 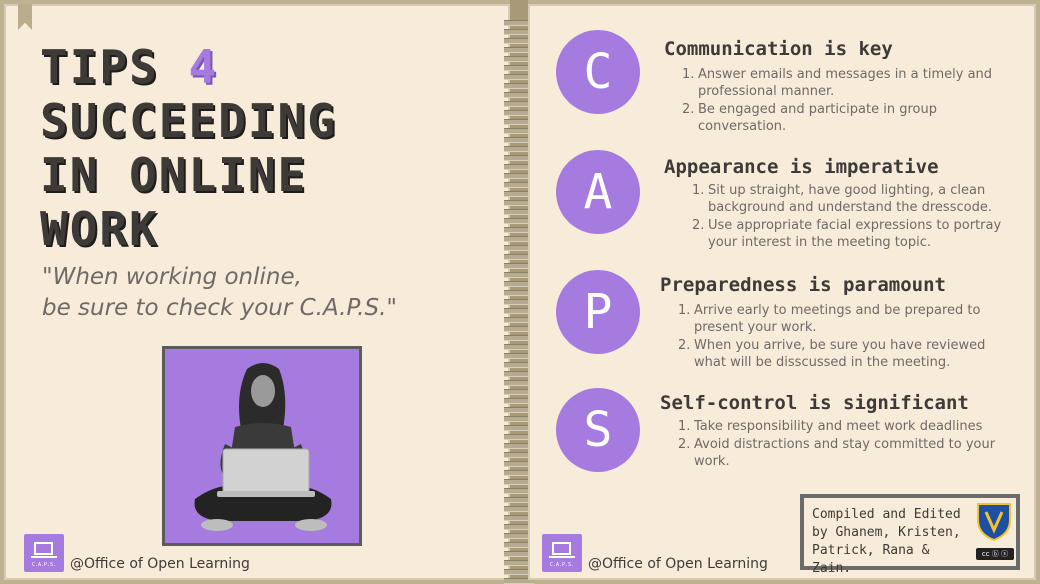 What do you see at coordinates (886, 532) in the screenshot?
I see `credits-line: by Ghanem, Kristen,` at bounding box center [886, 532].